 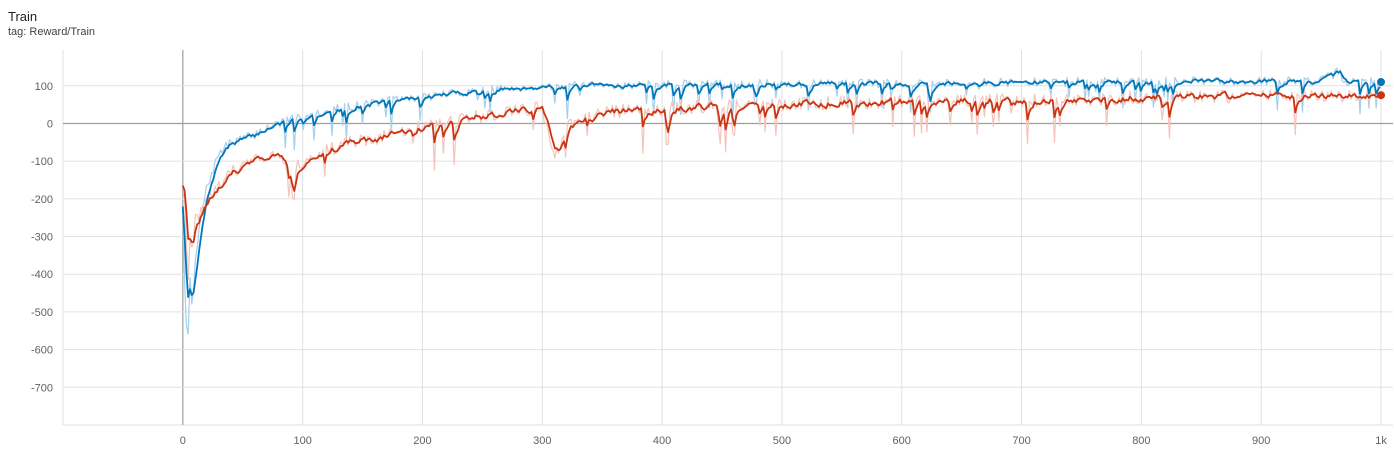 What do you see at coordinates (1141, 441) in the screenshot?
I see `x-tick-label: 800` at bounding box center [1141, 441].